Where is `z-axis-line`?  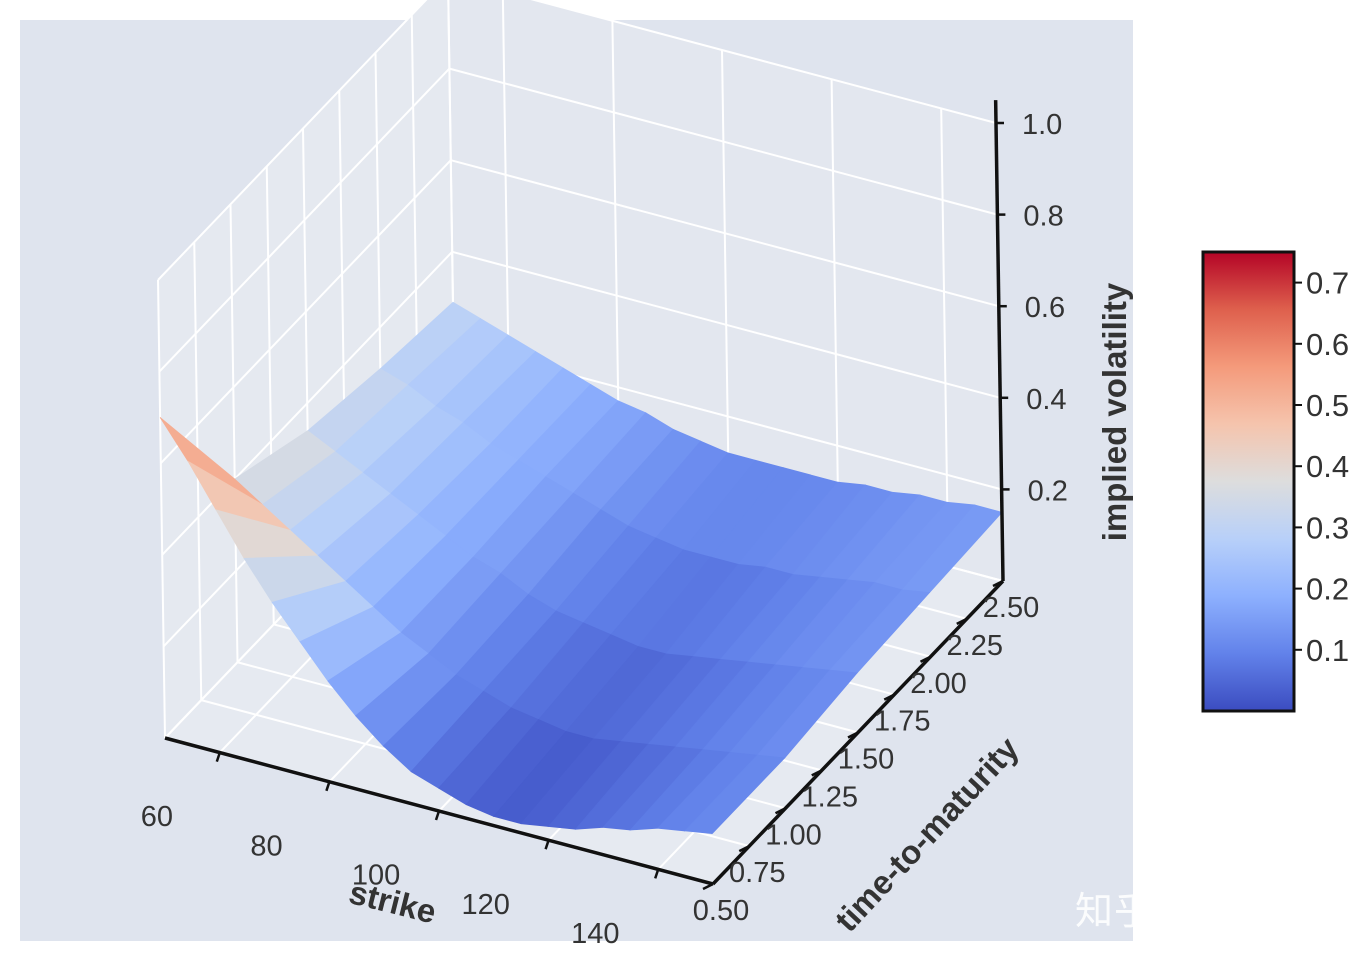
z-axis-line is located at coordinates (999, 341).